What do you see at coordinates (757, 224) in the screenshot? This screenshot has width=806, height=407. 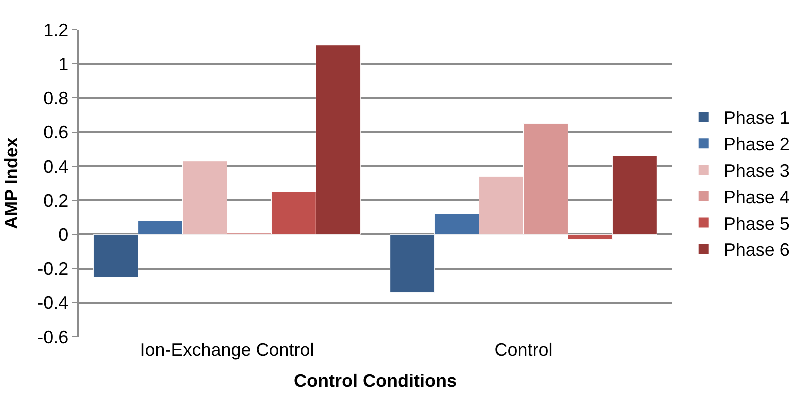 I see `legend-label: Phase 5` at bounding box center [757, 224].